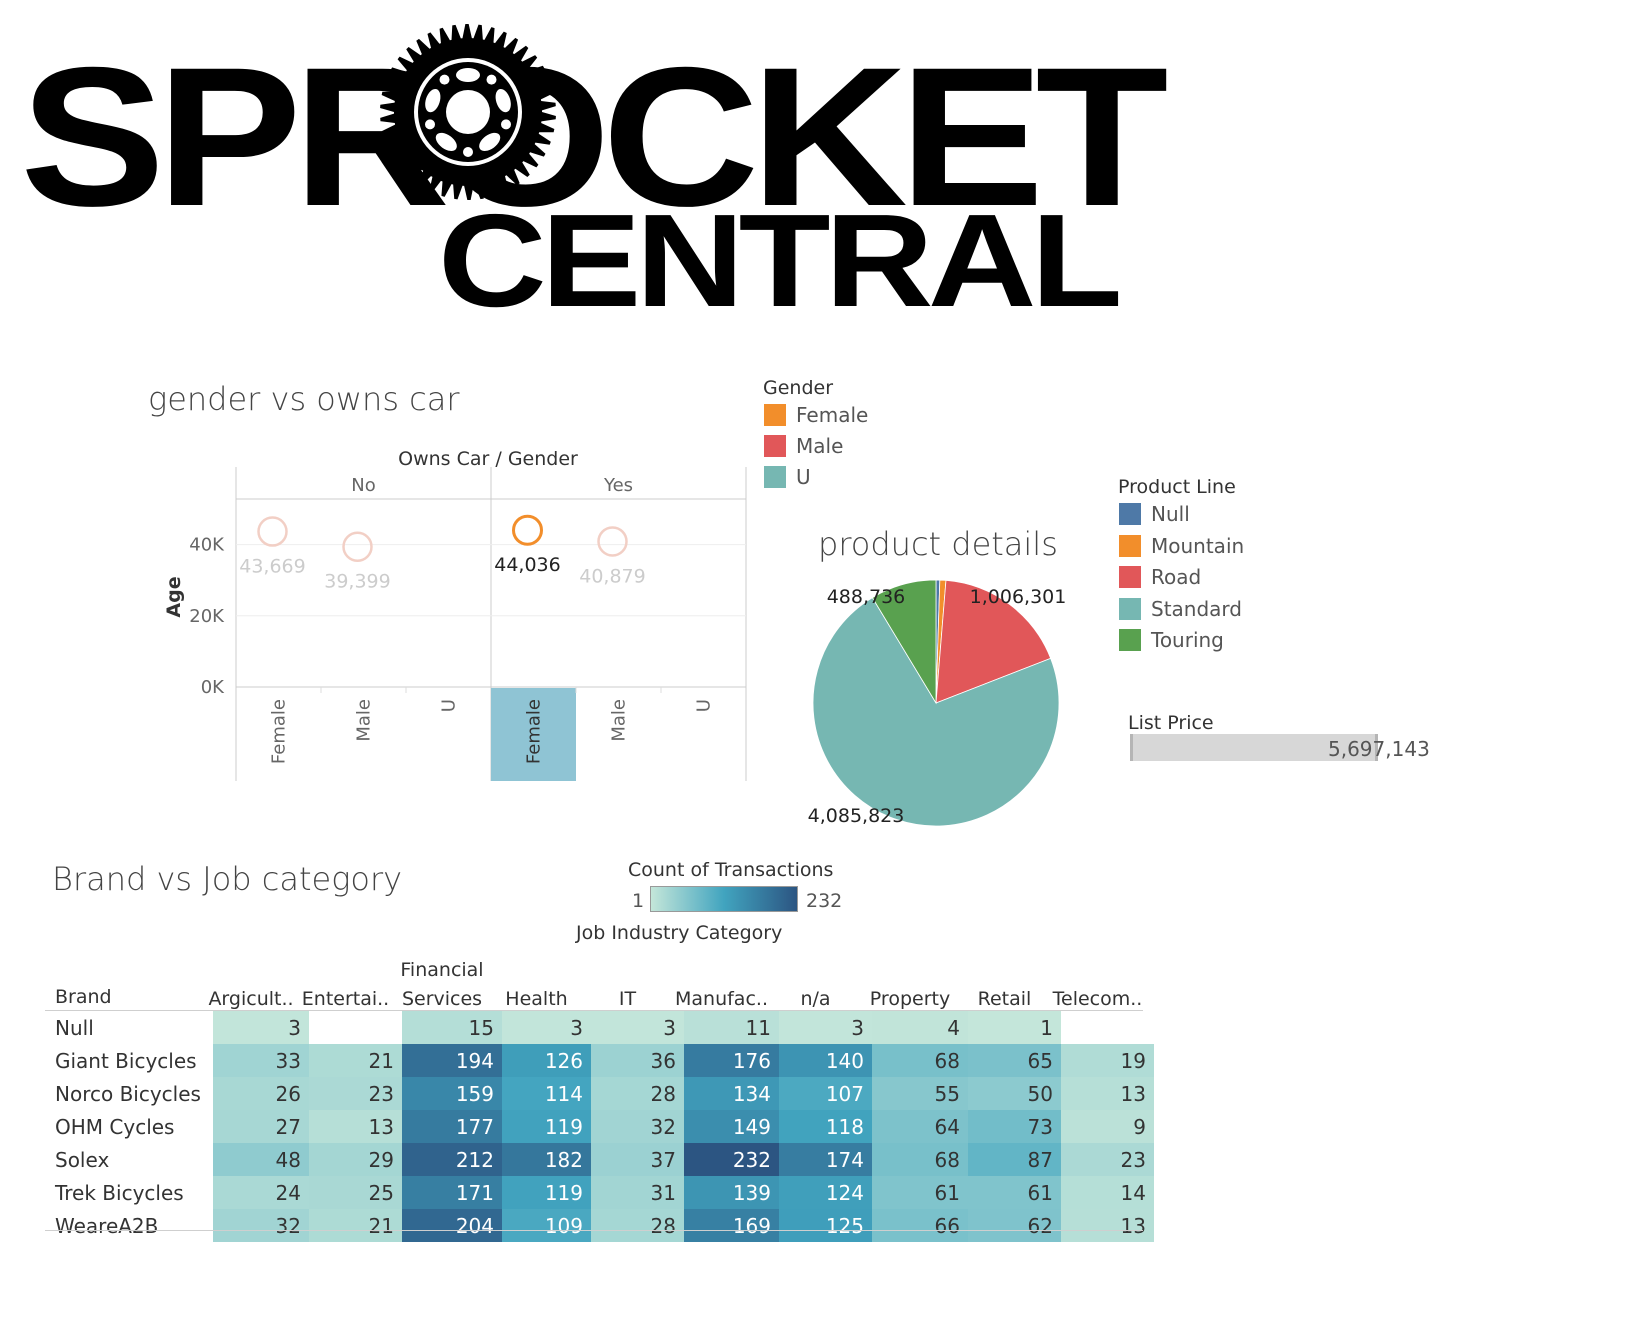 This screenshot has width=1650, height=1320. Describe the element at coordinates (731, 1126) in the screenshot. I see `heatmap-cell: 149` at that location.